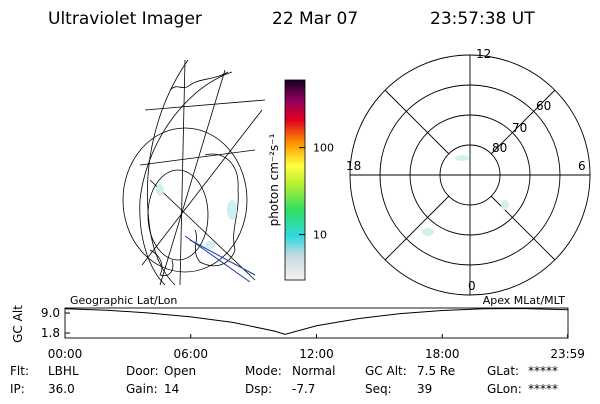  I want to click on date: 22 Mar 07, so click(315, 19).